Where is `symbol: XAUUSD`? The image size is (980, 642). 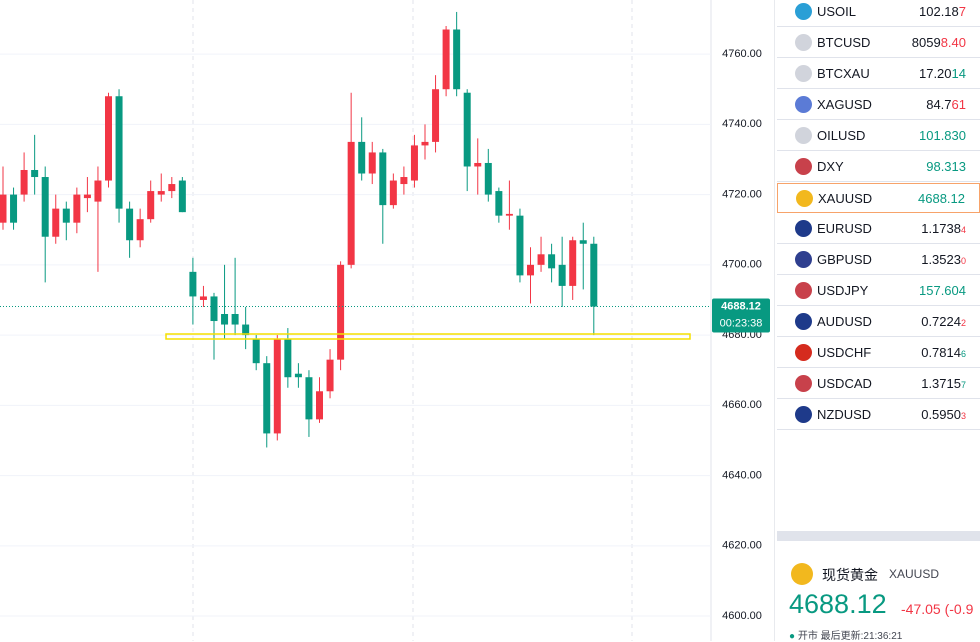
symbol: XAUUSD is located at coordinates (845, 198).